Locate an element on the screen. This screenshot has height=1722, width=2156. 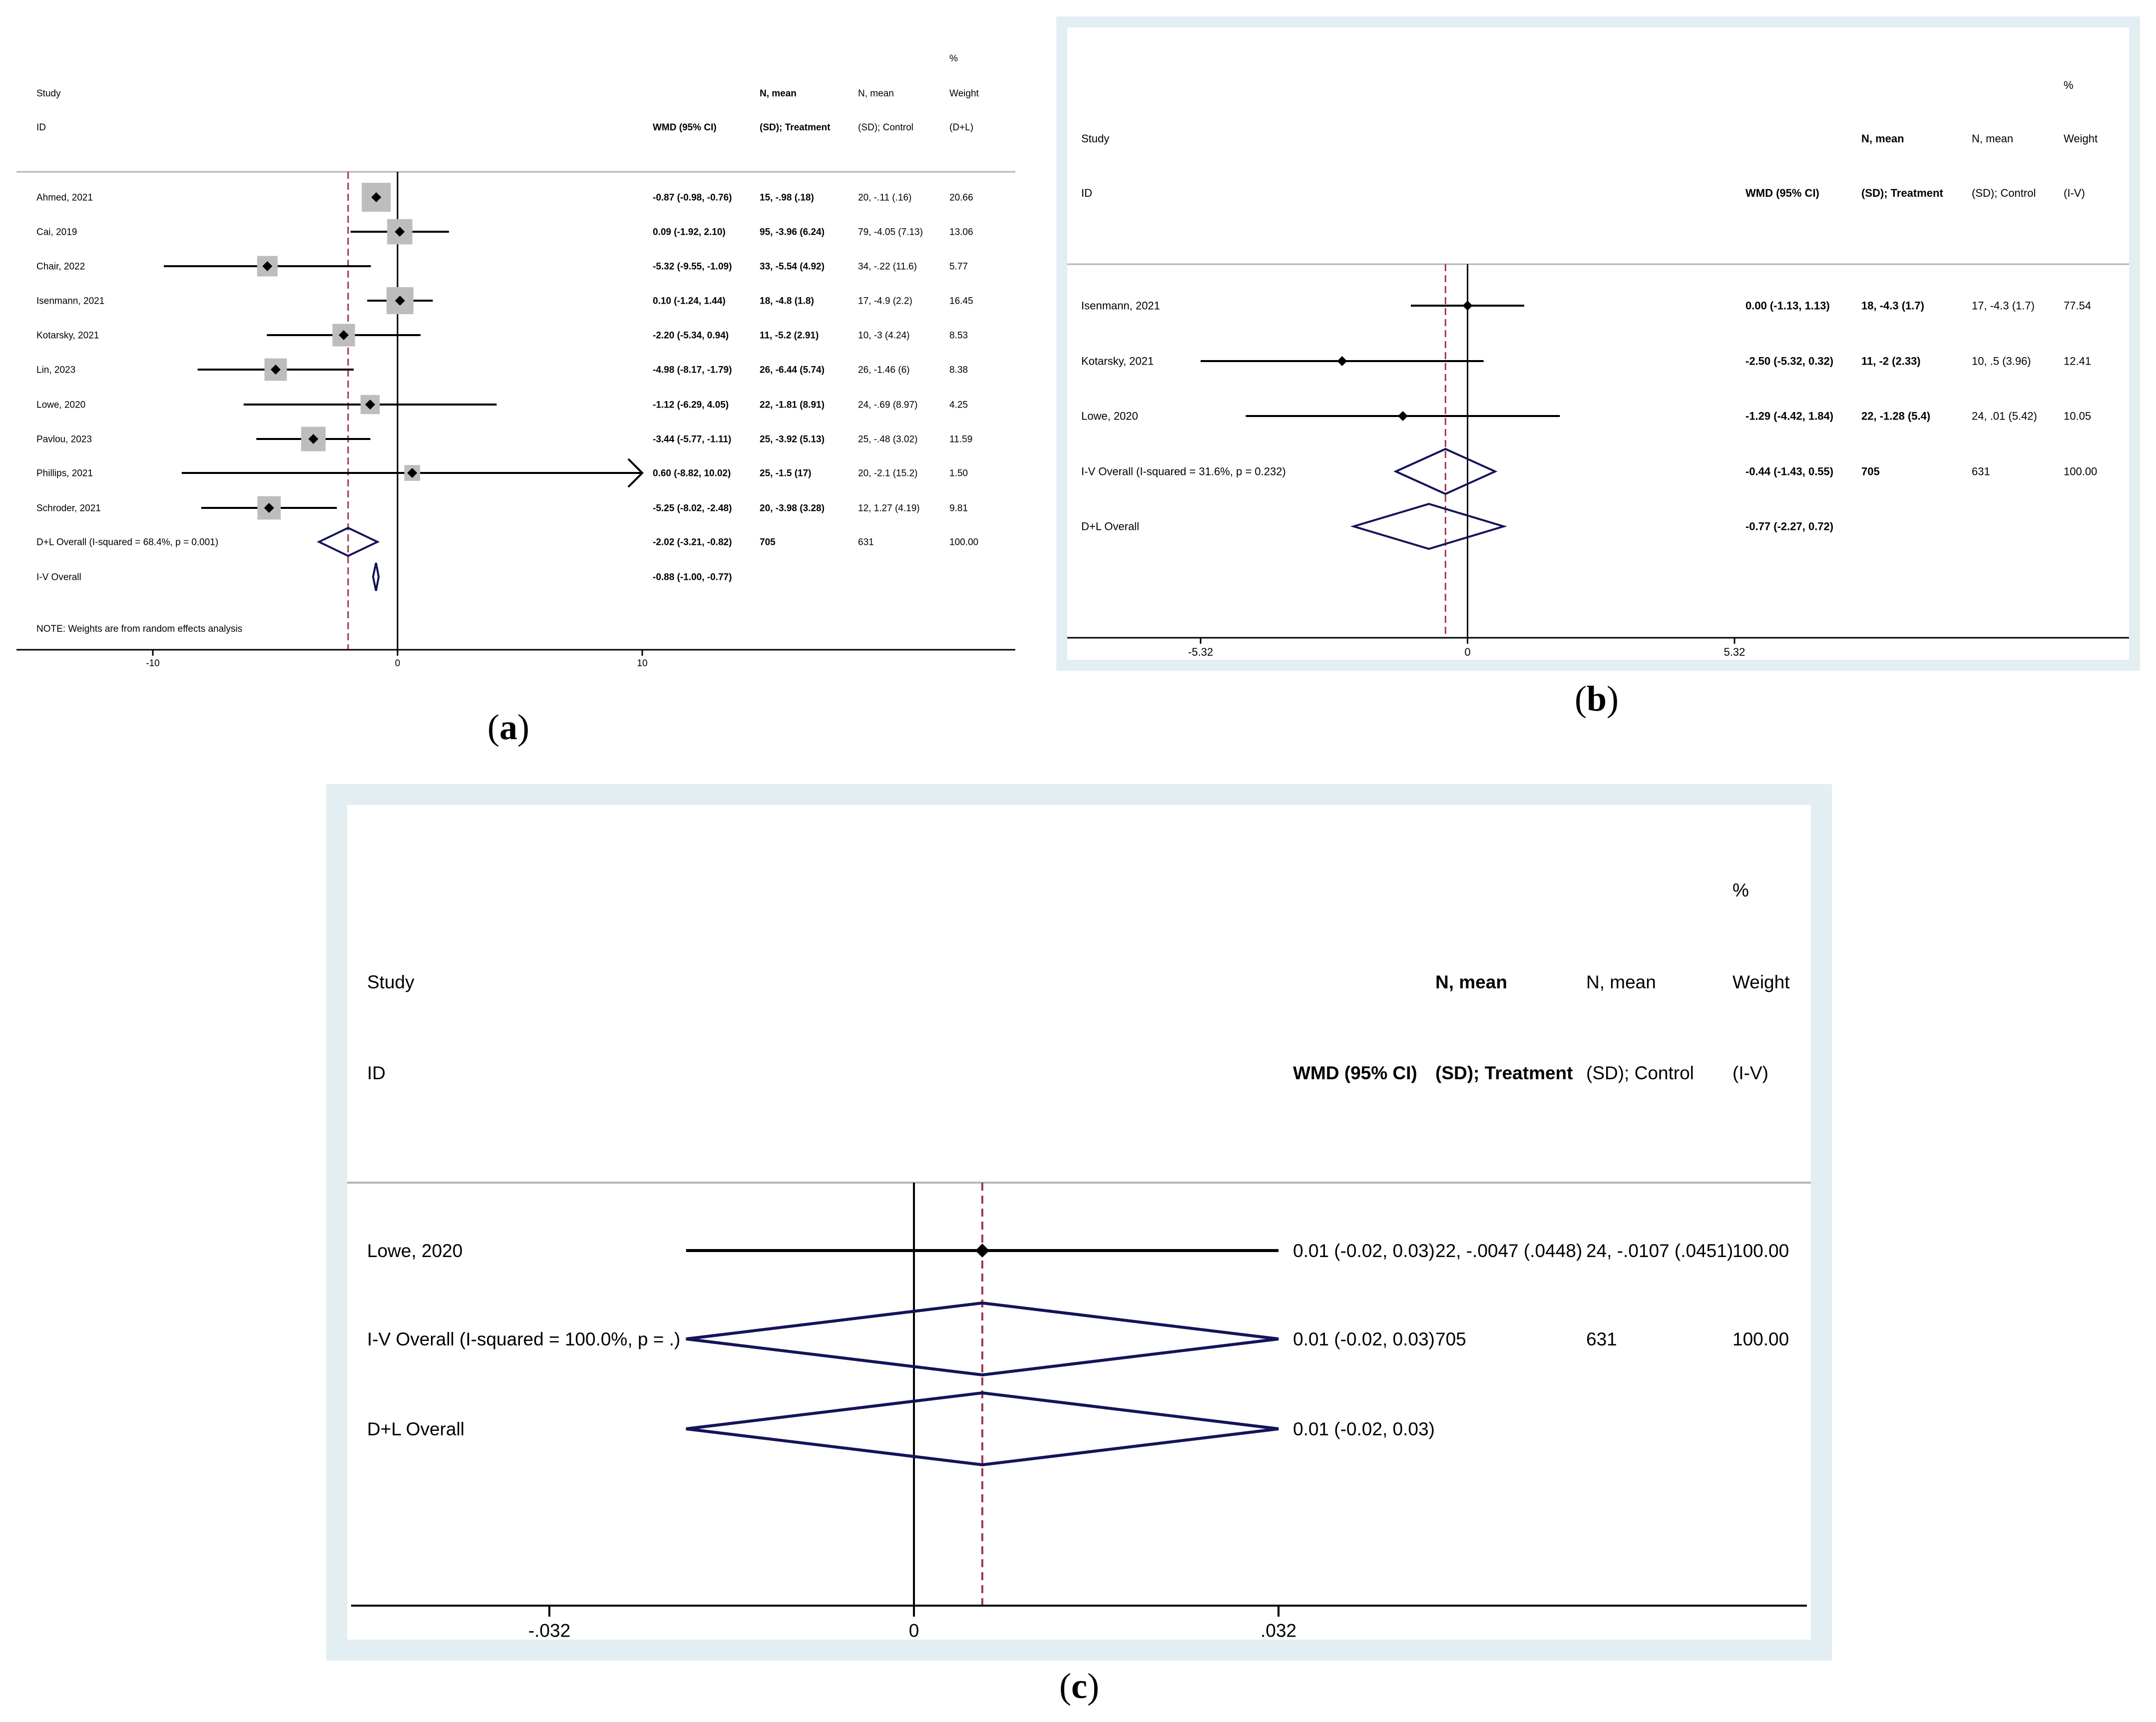
study-label: Kotarsky, 2021 is located at coordinates (1117, 361).